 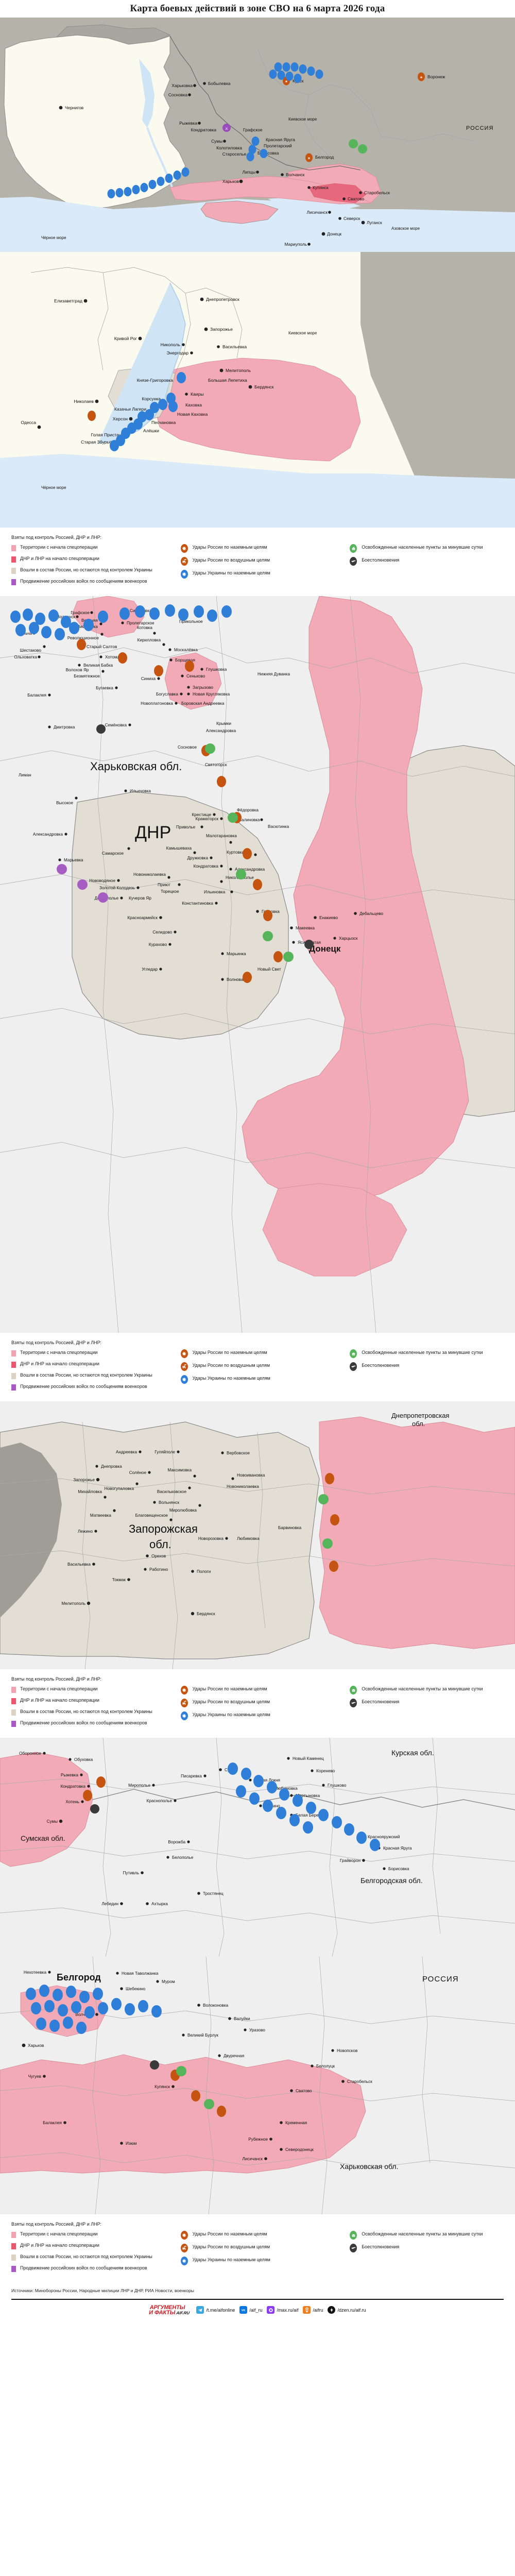 What do you see at coordinates (204, 814) in the screenshot?
I see `city-marker: Крестище` at bounding box center [204, 814].